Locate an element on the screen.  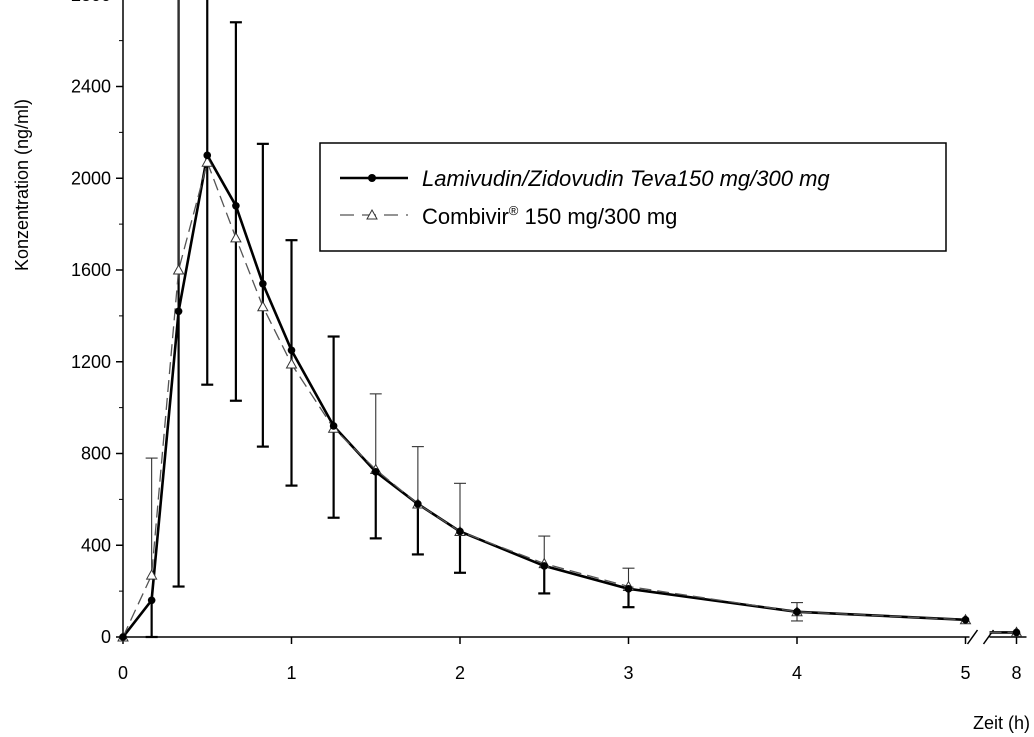
y-tick-label: 800 is located at coordinates (96, 454).